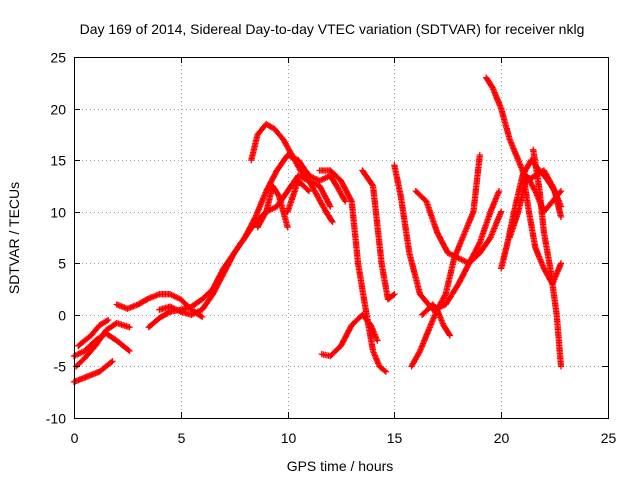  Describe the element at coordinates (14, 238) in the screenshot. I see `y-axis-label: SDTVAR / TECUs` at that location.